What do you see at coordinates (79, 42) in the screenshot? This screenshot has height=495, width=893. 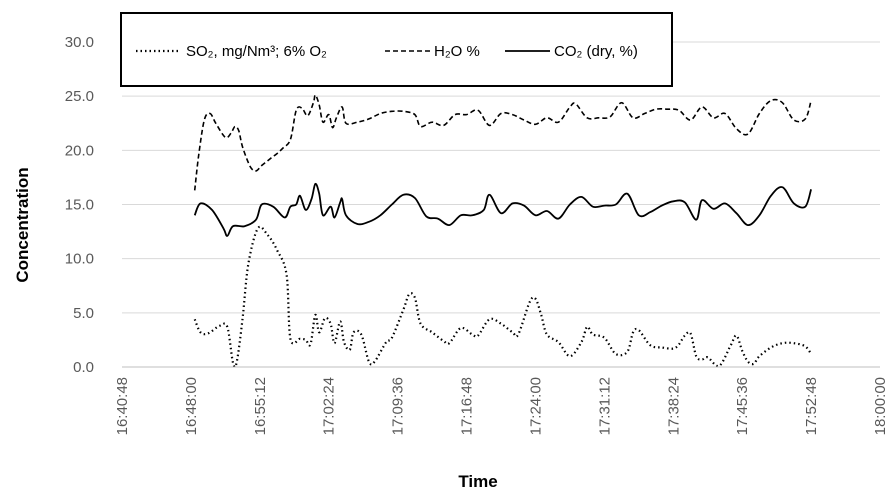 I see `y-tick-label: 30.0` at bounding box center [79, 42].